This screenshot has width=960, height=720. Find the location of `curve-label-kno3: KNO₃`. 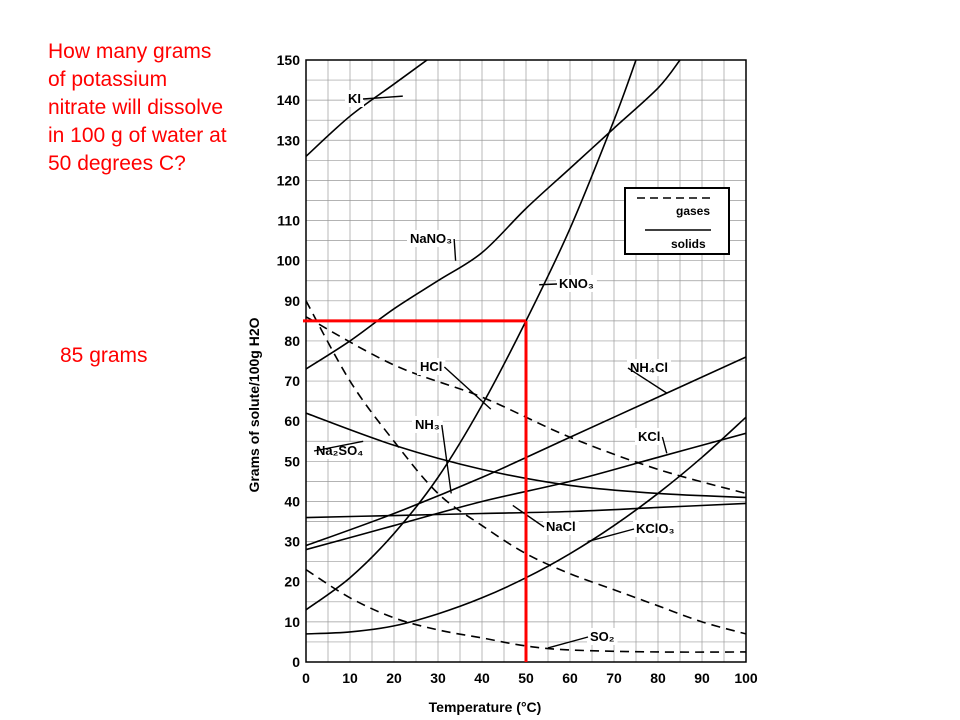

curve-label-kno3: KNO₃ is located at coordinates (576, 283).